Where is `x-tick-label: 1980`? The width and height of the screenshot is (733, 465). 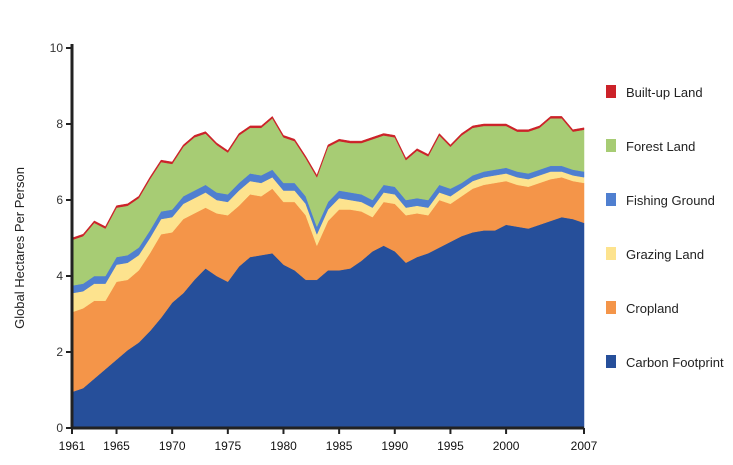
x-tick-label: 1980 is located at coordinates (283, 446).